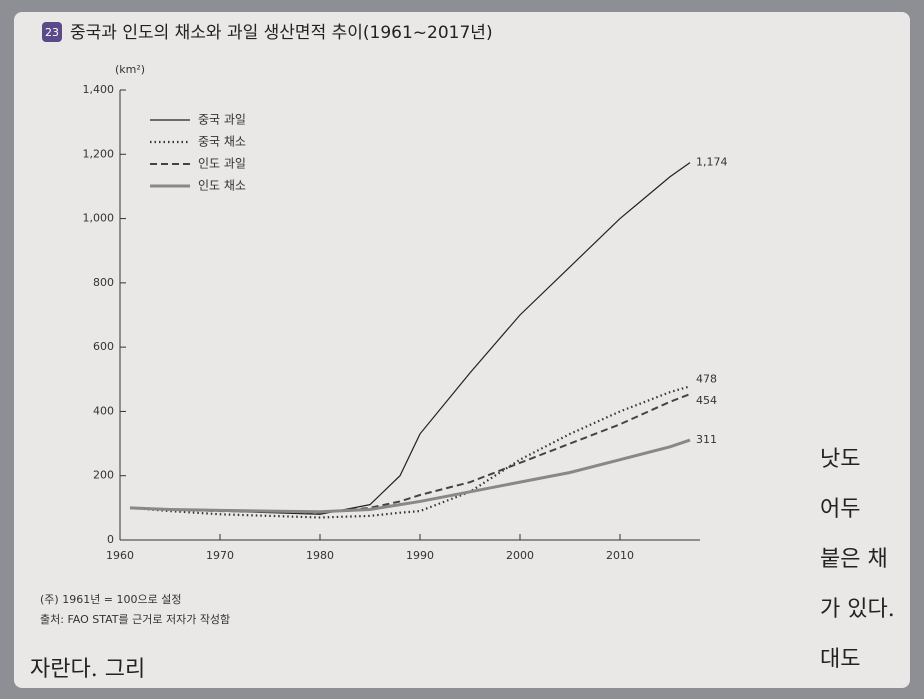 Image resolution: width=924 pixels, height=699 pixels. What do you see at coordinates (706, 400) in the screenshot?
I see `value-label: 454` at bounding box center [706, 400].